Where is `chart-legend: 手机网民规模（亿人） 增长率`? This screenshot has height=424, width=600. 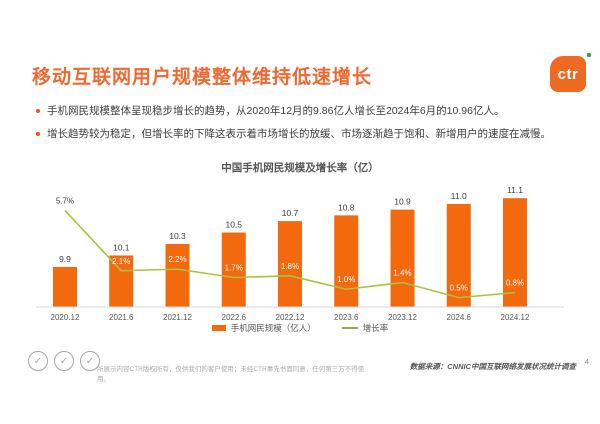 chart-legend: 手机网民规模（亿人） 增长率 is located at coordinates (300, 328).